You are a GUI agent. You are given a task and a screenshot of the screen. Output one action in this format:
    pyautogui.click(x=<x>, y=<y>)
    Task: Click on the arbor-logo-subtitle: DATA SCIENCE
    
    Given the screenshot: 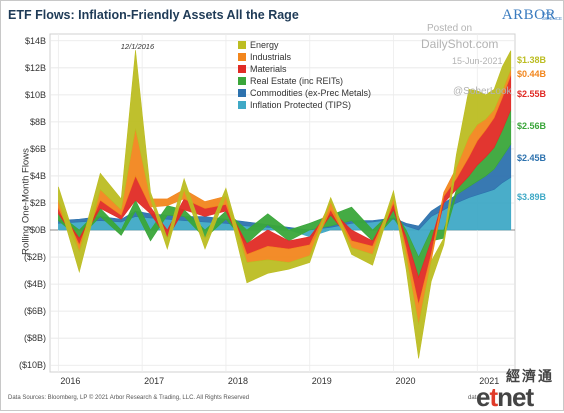 What is the action you would take?
    pyautogui.click(x=552, y=16)
    